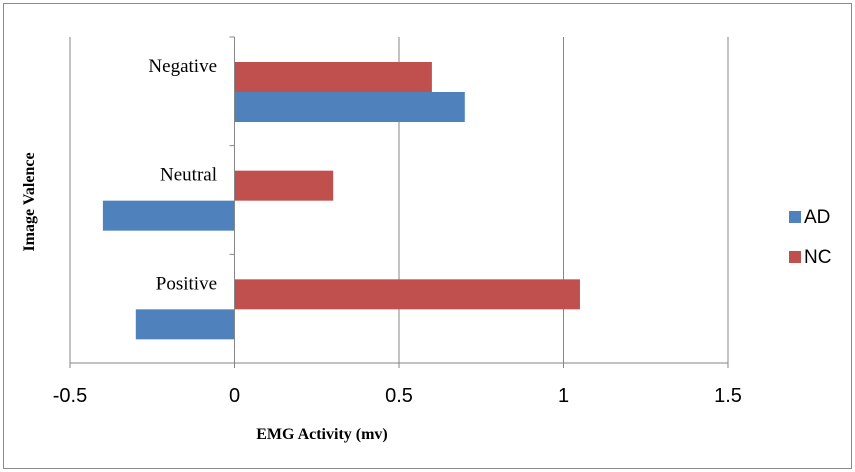 This screenshot has height=472, width=855. Describe the element at coordinates (728, 396) in the screenshot. I see `x-tick-label: 1.5` at that location.